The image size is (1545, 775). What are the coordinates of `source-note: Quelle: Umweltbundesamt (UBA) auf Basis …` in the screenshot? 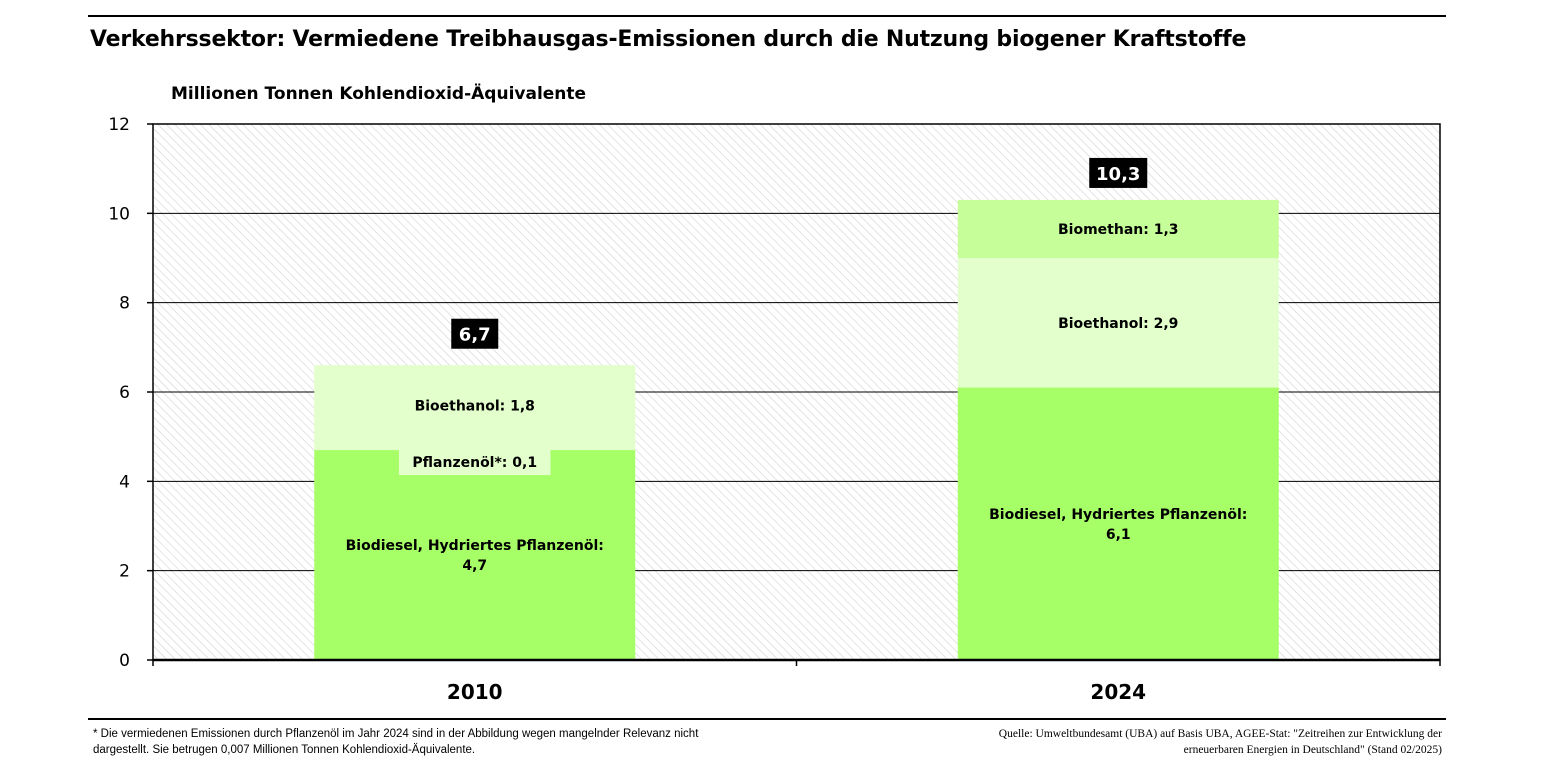 It's located at (1220, 742).